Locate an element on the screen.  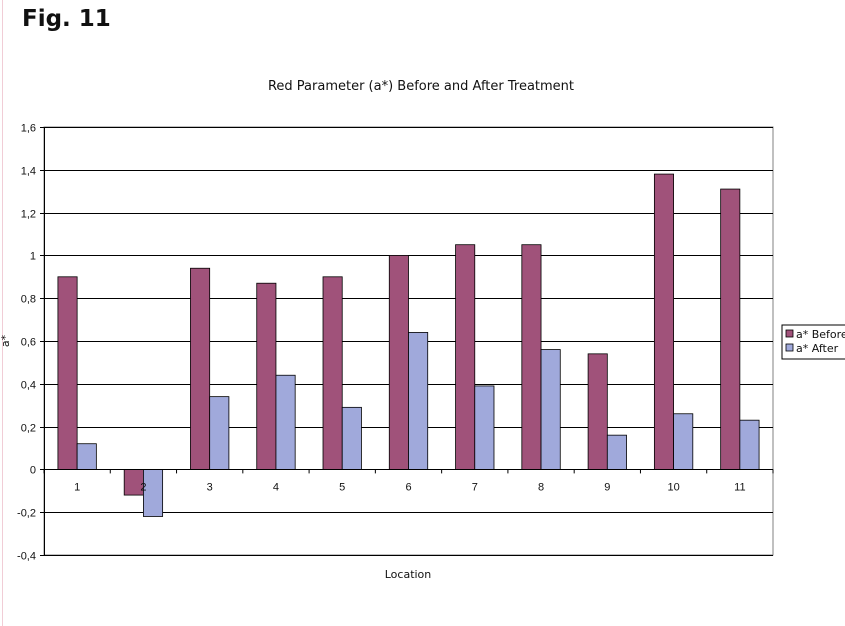
y-tick-label: 0,8 is located at coordinates (28, 300).